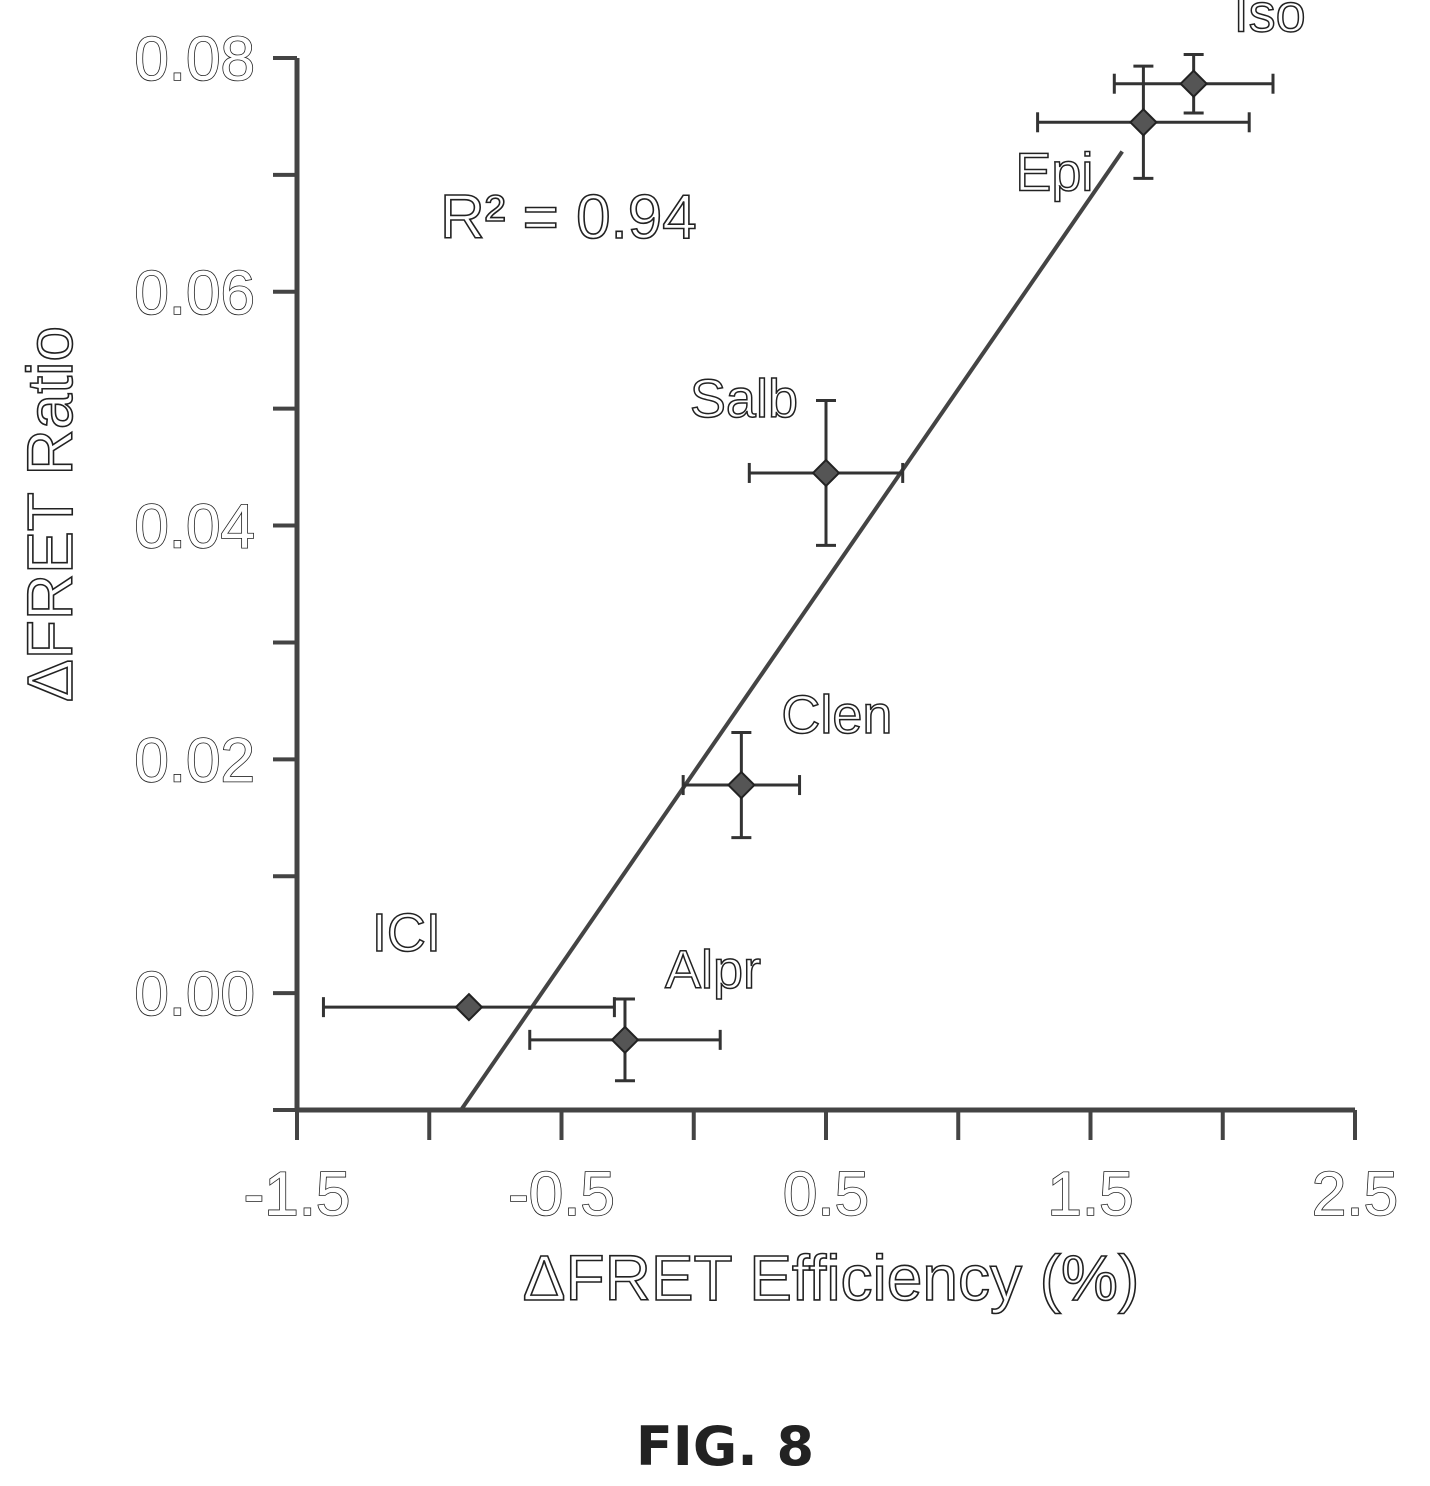 The height and width of the screenshot is (1486, 1430). Describe the element at coordinates (194, 994) in the screenshot. I see `y-tick-label: 0.00` at that location.